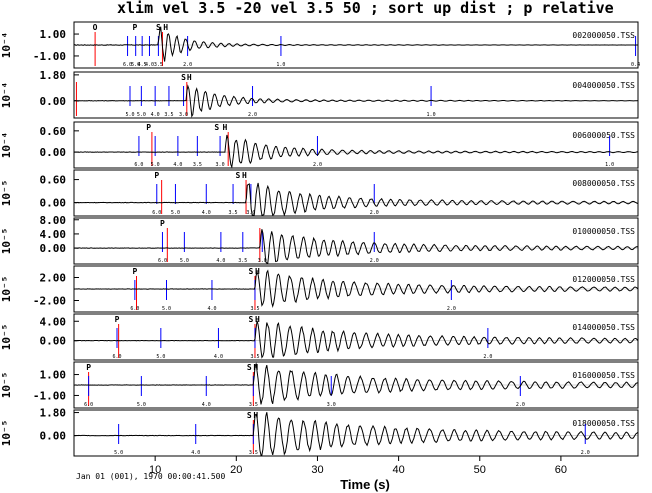 The image size is (652, 493). Describe the element at coordinates (317, 470) in the screenshot. I see `x-tick-label: 30` at that location.